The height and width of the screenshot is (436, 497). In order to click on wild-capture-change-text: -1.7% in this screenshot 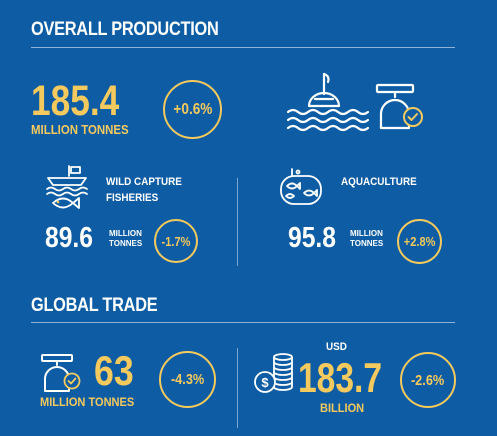, I will do `click(176, 241)`.